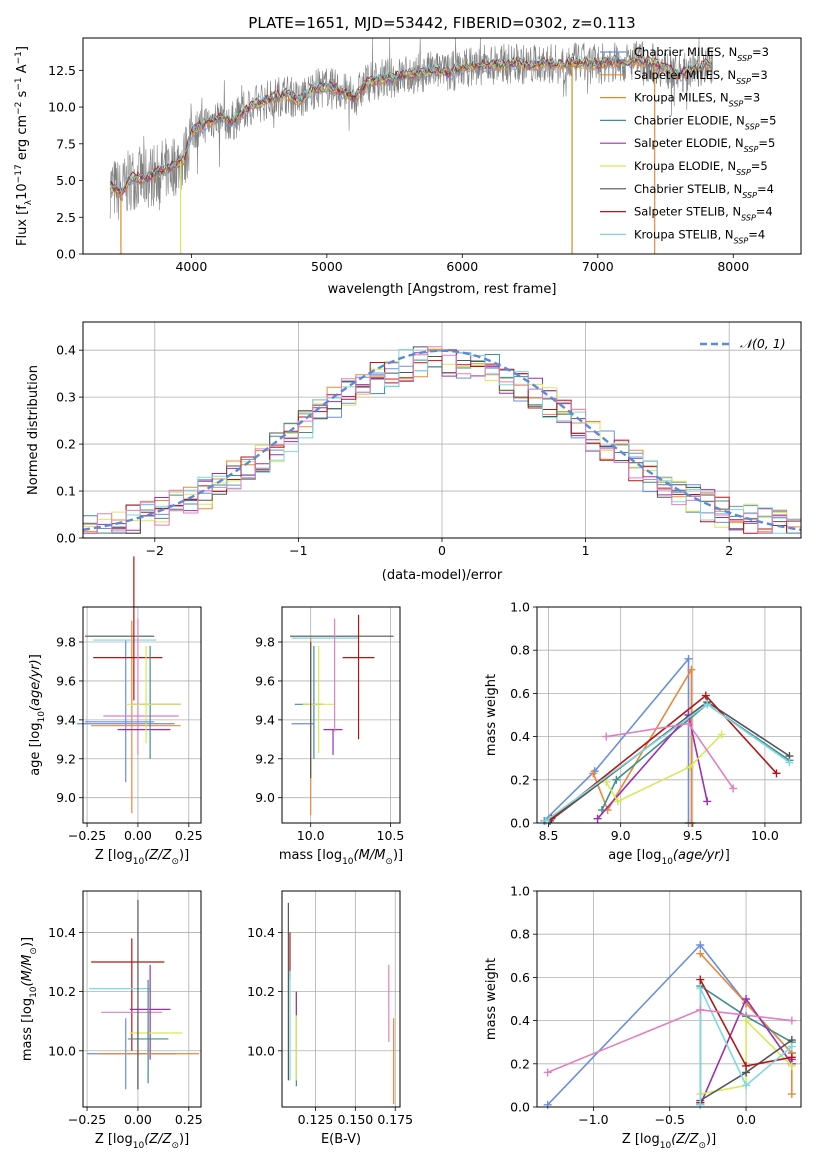  Describe the element at coordinates (66, 217) in the screenshot. I see `y-tick-label: 2.5` at that location.